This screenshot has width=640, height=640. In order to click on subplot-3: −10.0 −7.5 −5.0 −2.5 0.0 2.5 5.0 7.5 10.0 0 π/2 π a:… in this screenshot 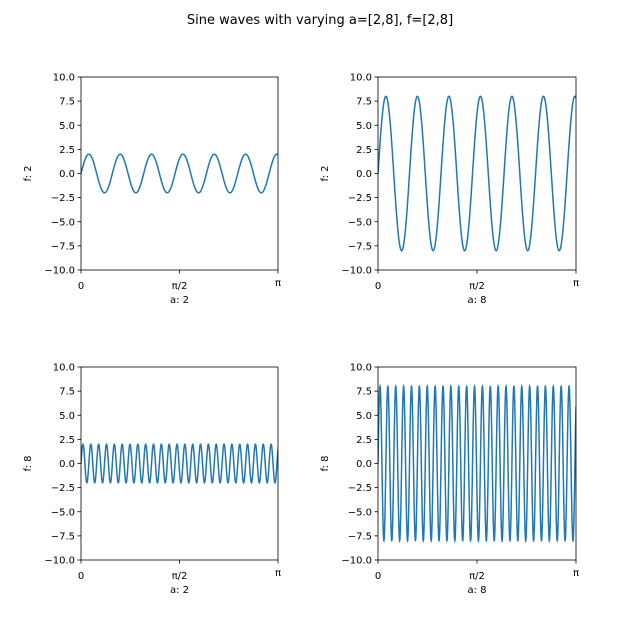, I will do `click(152, 480)`.